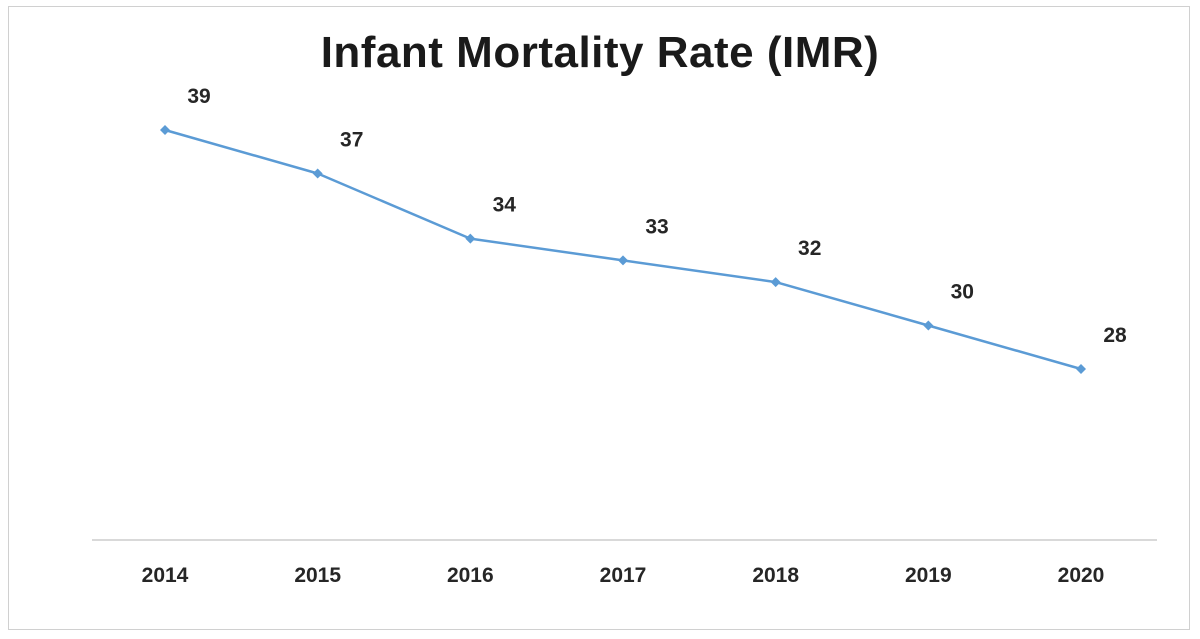  Describe the element at coordinates (505, 205) in the screenshot. I see `data-label: 34` at that location.